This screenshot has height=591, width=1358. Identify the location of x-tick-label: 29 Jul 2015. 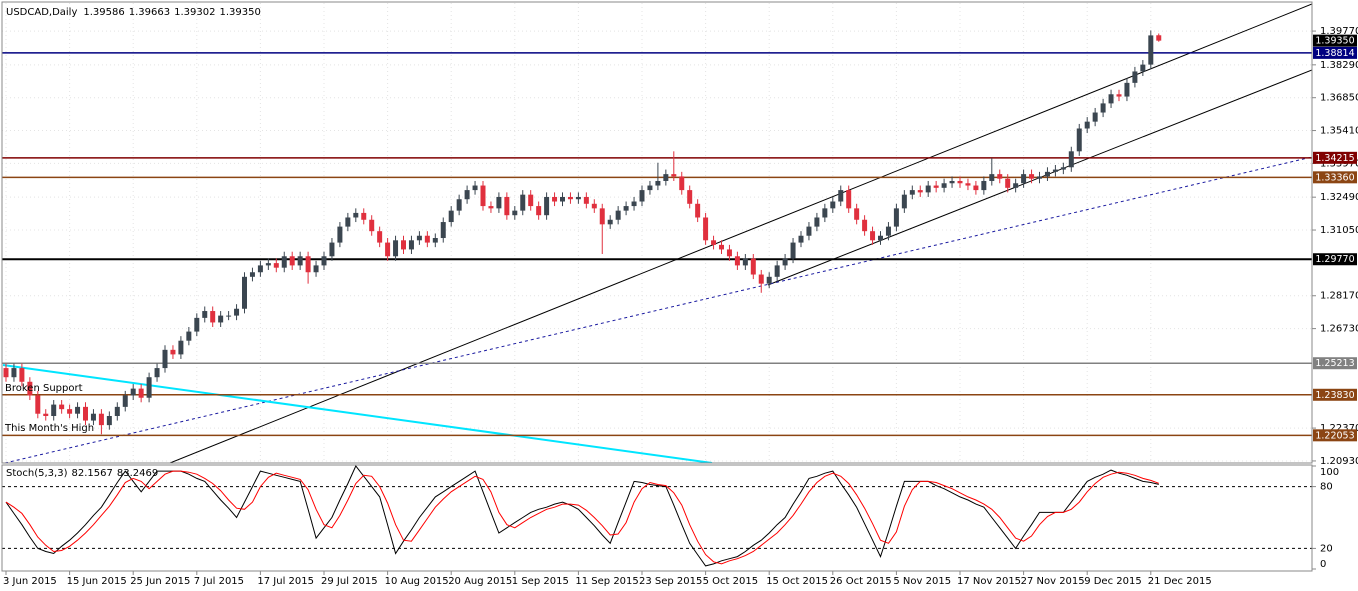
(349, 581).